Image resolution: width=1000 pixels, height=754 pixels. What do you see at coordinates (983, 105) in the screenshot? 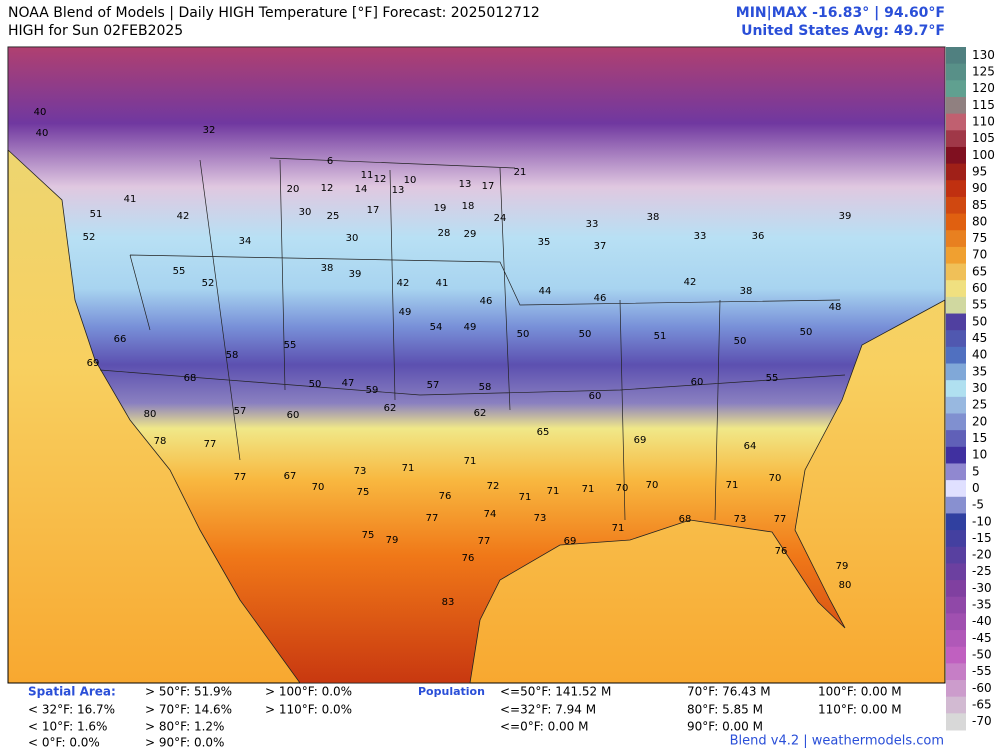
I see `colorbar-label: 115` at bounding box center [983, 105].